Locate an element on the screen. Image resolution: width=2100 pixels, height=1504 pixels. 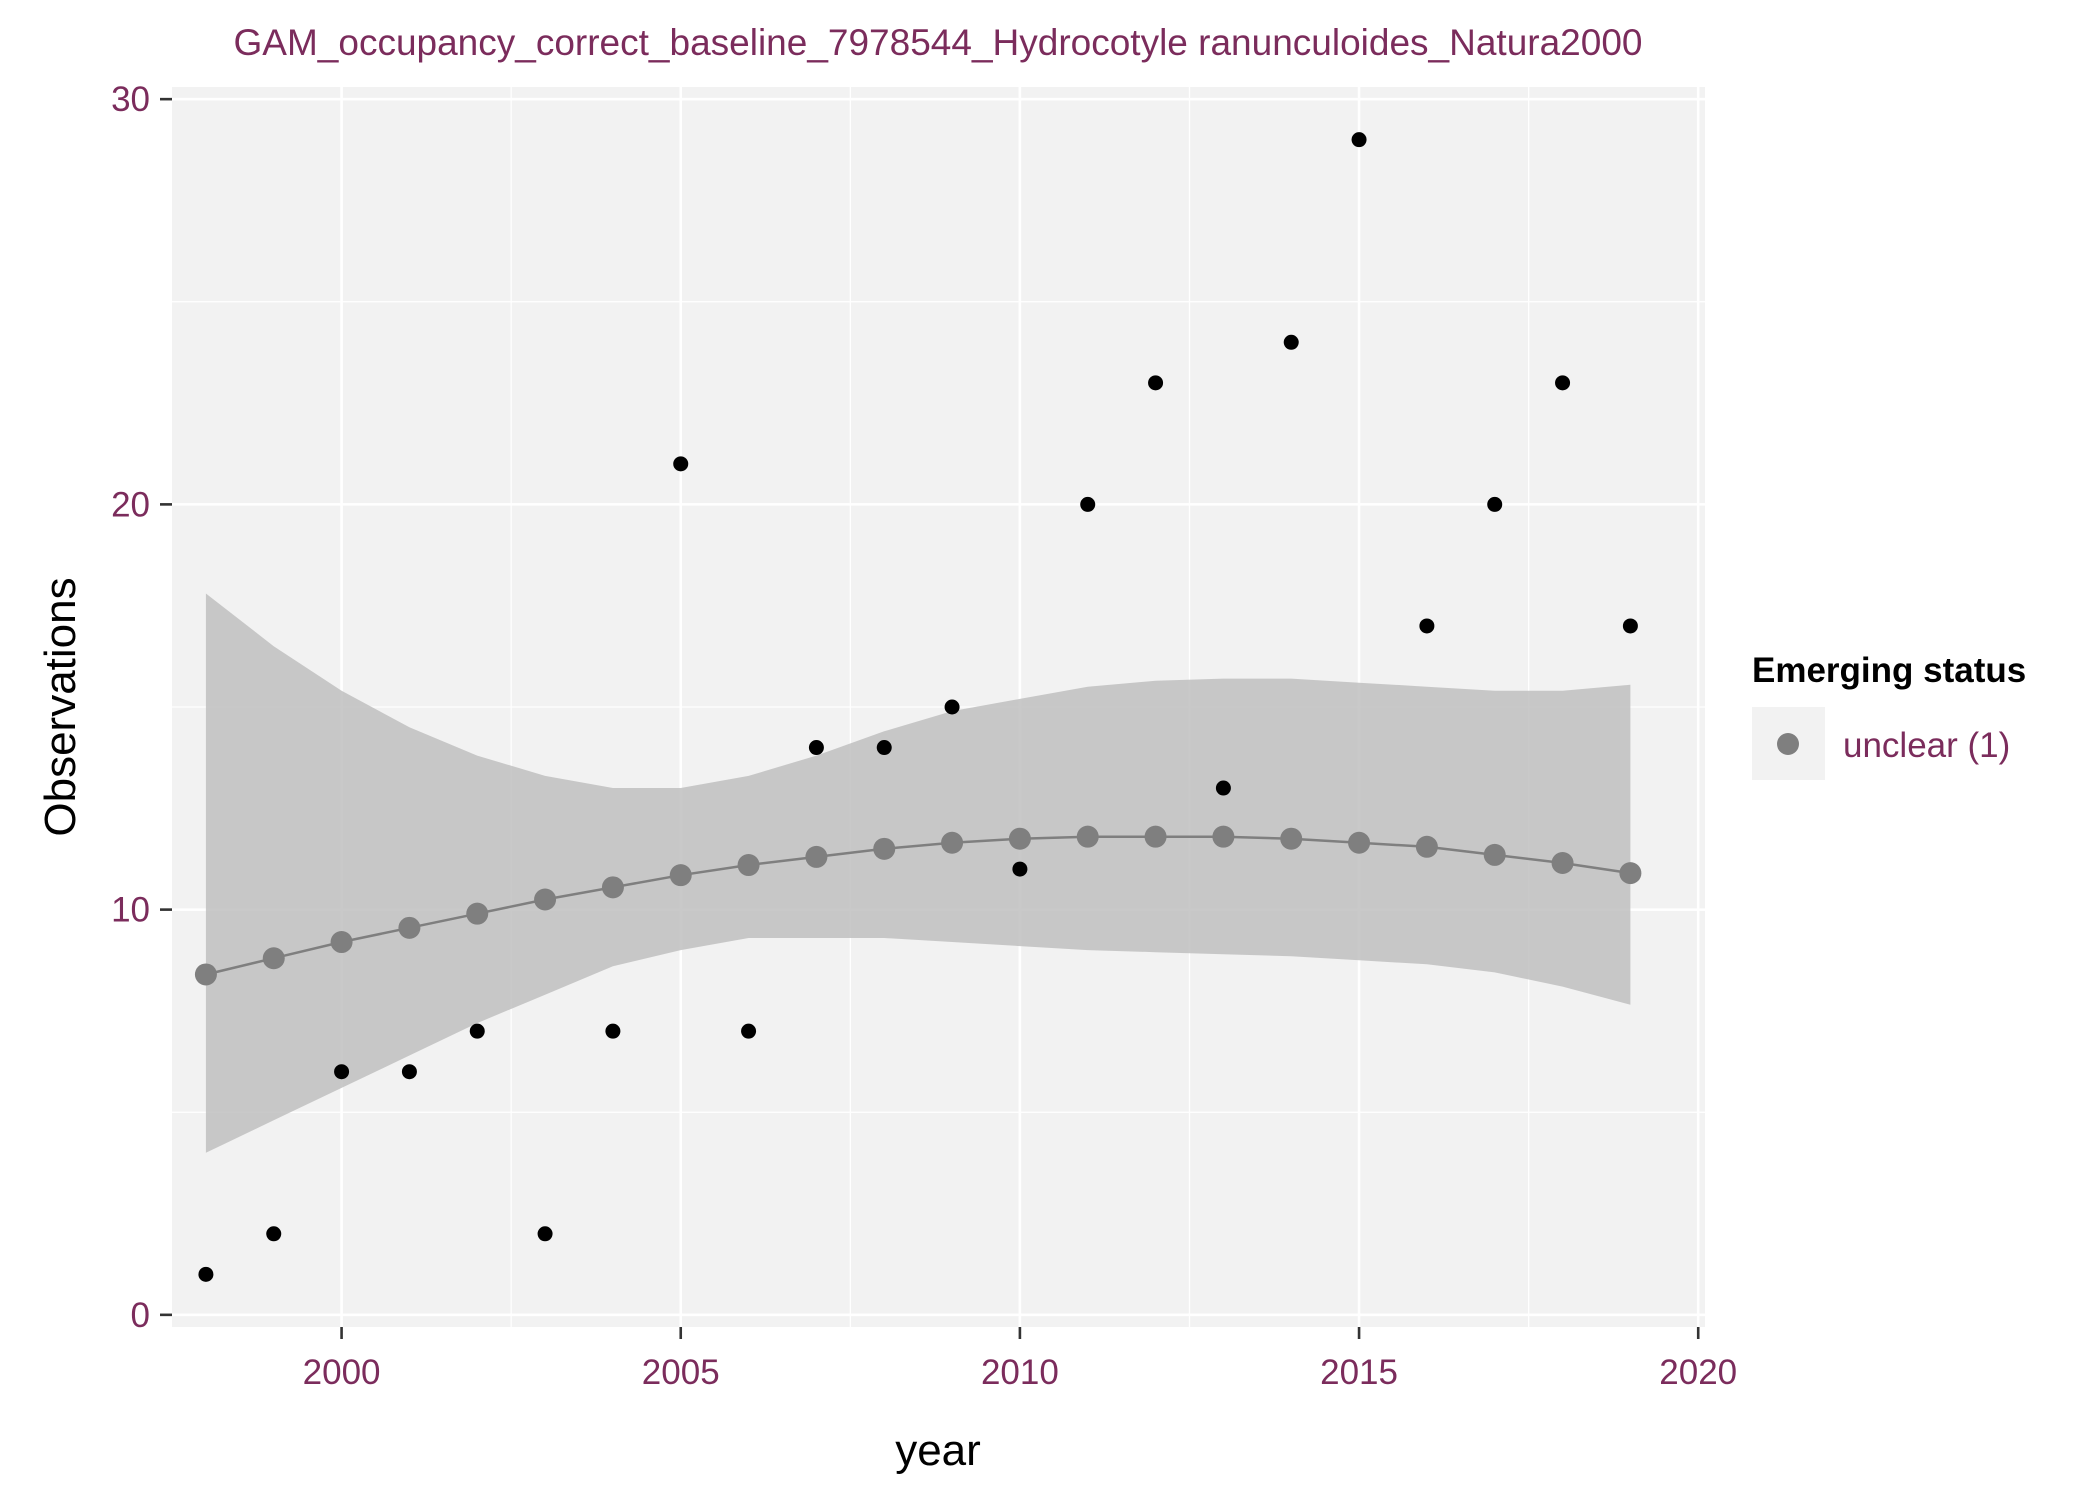
x-axis-label: year is located at coordinates (938, 1450).